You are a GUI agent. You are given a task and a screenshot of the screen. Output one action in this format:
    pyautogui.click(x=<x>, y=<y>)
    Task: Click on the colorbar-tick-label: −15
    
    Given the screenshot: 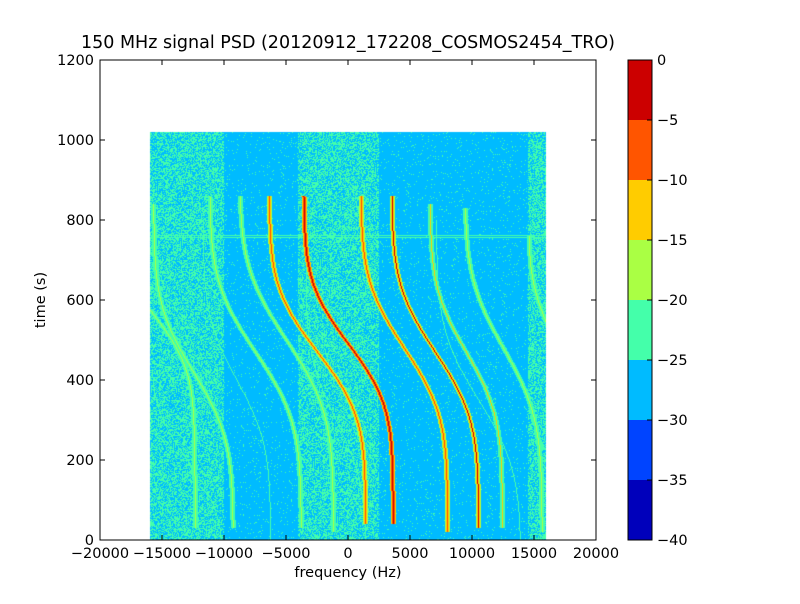 What is the action you would take?
    pyautogui.click(x=672, y=241)
    